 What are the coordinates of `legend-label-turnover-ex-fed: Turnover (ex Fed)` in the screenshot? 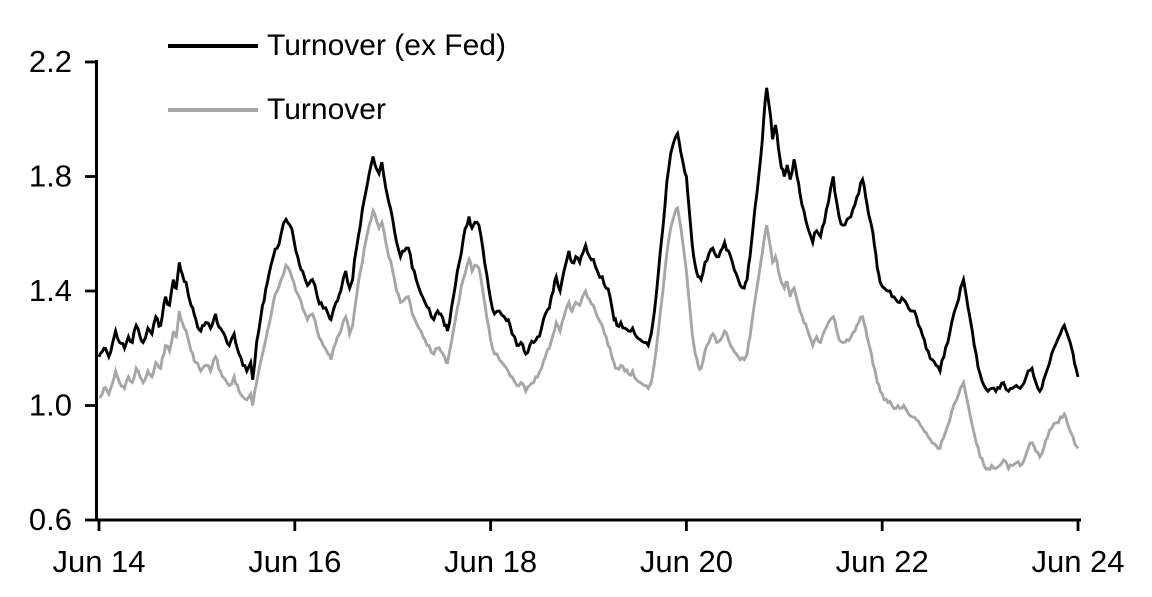 It's located at (386, 45).